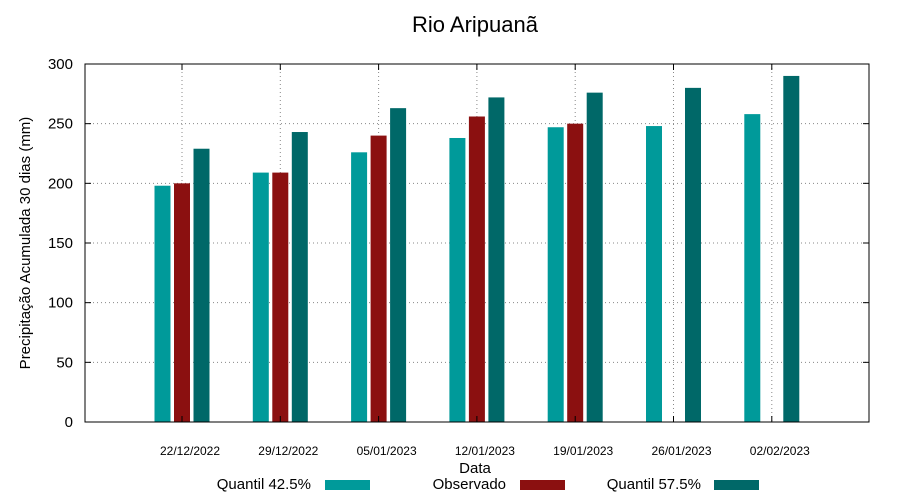 This screenshot has width=900, height=500. Describe the element at coordinates (162, 303) in the screenshot. I see `bar-quantil-42-5--0` at that location.